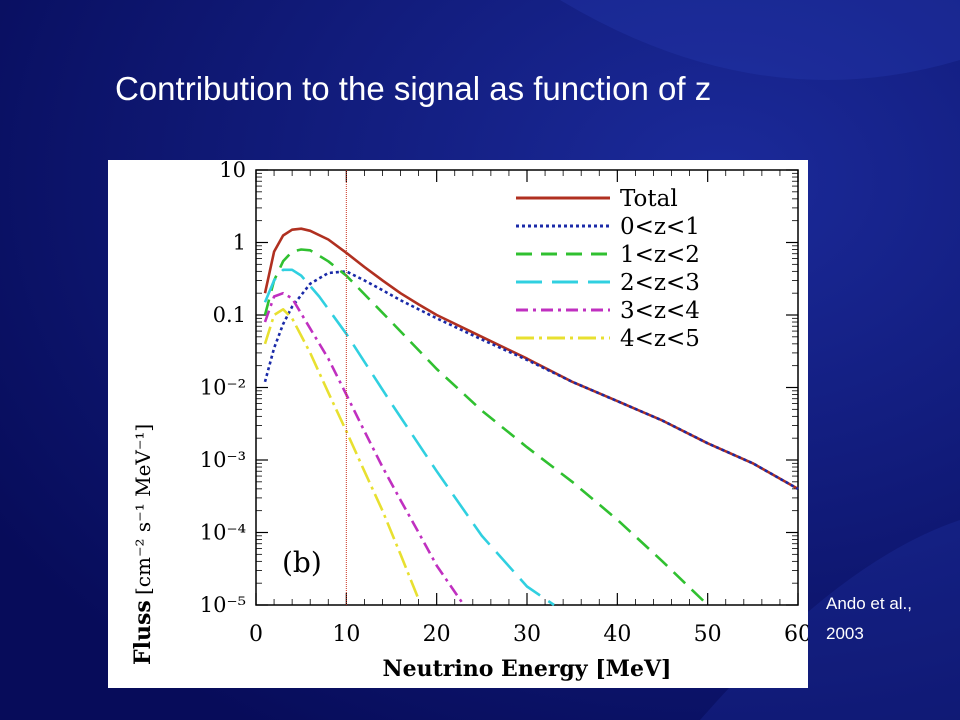 This screenshot has height=720, width=960. Describe the element at coordinates (708, 634) in the screenshot. I see `x-tick-label: 50` at that location.